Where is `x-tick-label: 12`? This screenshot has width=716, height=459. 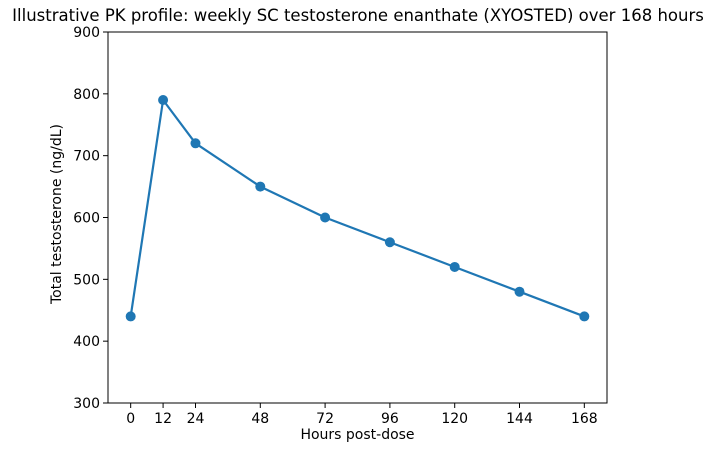
x-tick-label: 12 is located at coordinates (163, 419).